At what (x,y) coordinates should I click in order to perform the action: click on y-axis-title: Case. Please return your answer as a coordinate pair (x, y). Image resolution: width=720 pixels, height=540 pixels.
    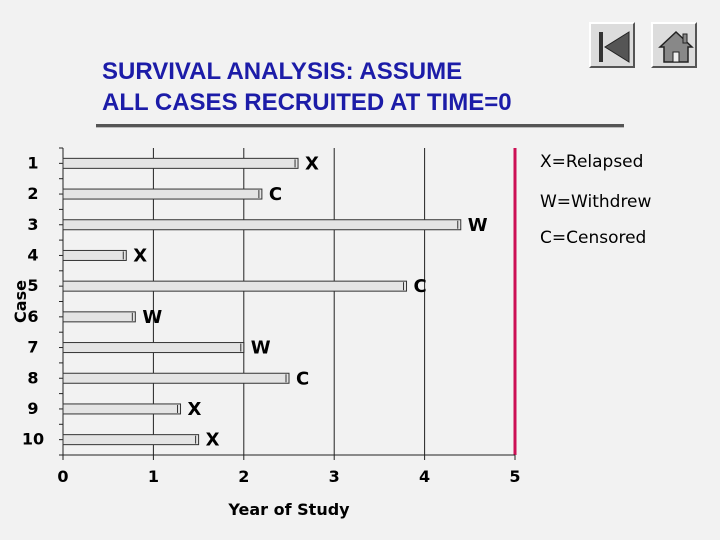
    Looking at the image, I should click on (20, 301).